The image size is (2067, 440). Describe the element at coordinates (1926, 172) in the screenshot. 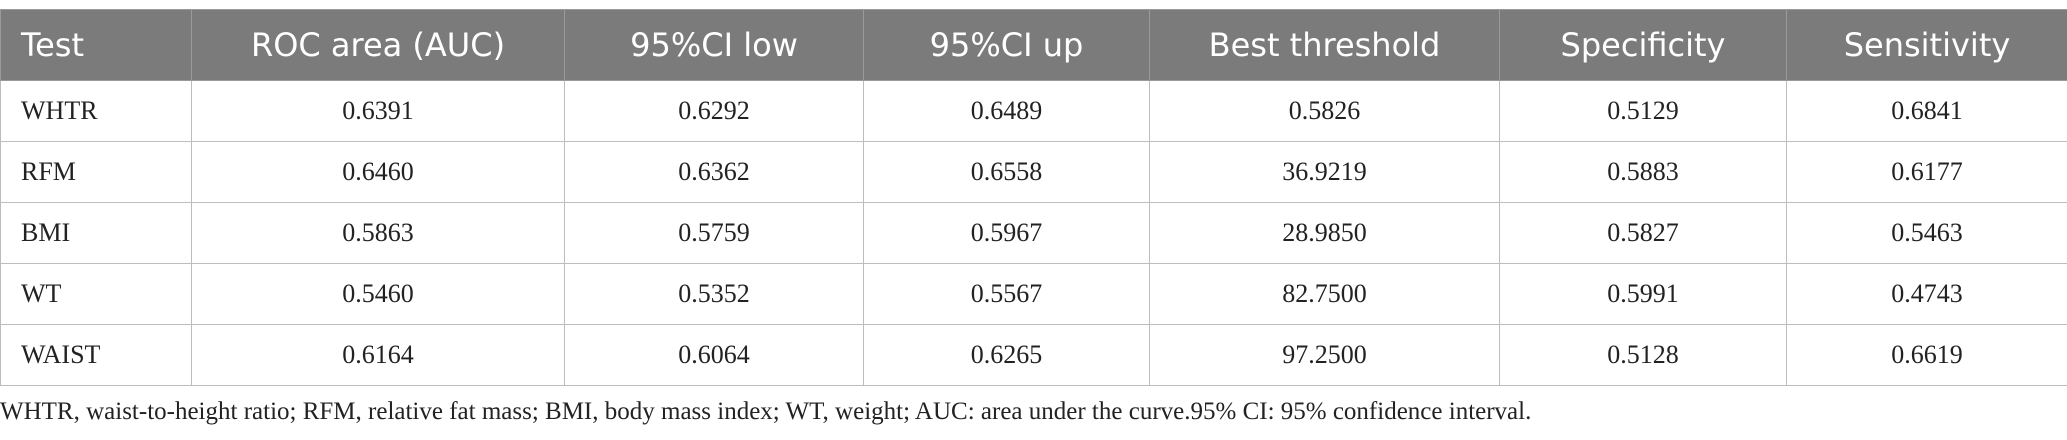

I see `table-cell: 0.6177` at that location.